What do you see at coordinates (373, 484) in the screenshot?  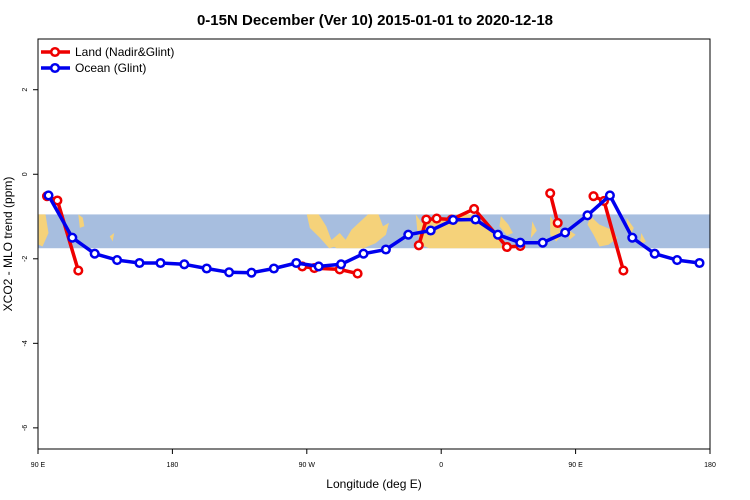 I see `x-axis-label: Longitude (deg E)` at bounding box center [373, 484].